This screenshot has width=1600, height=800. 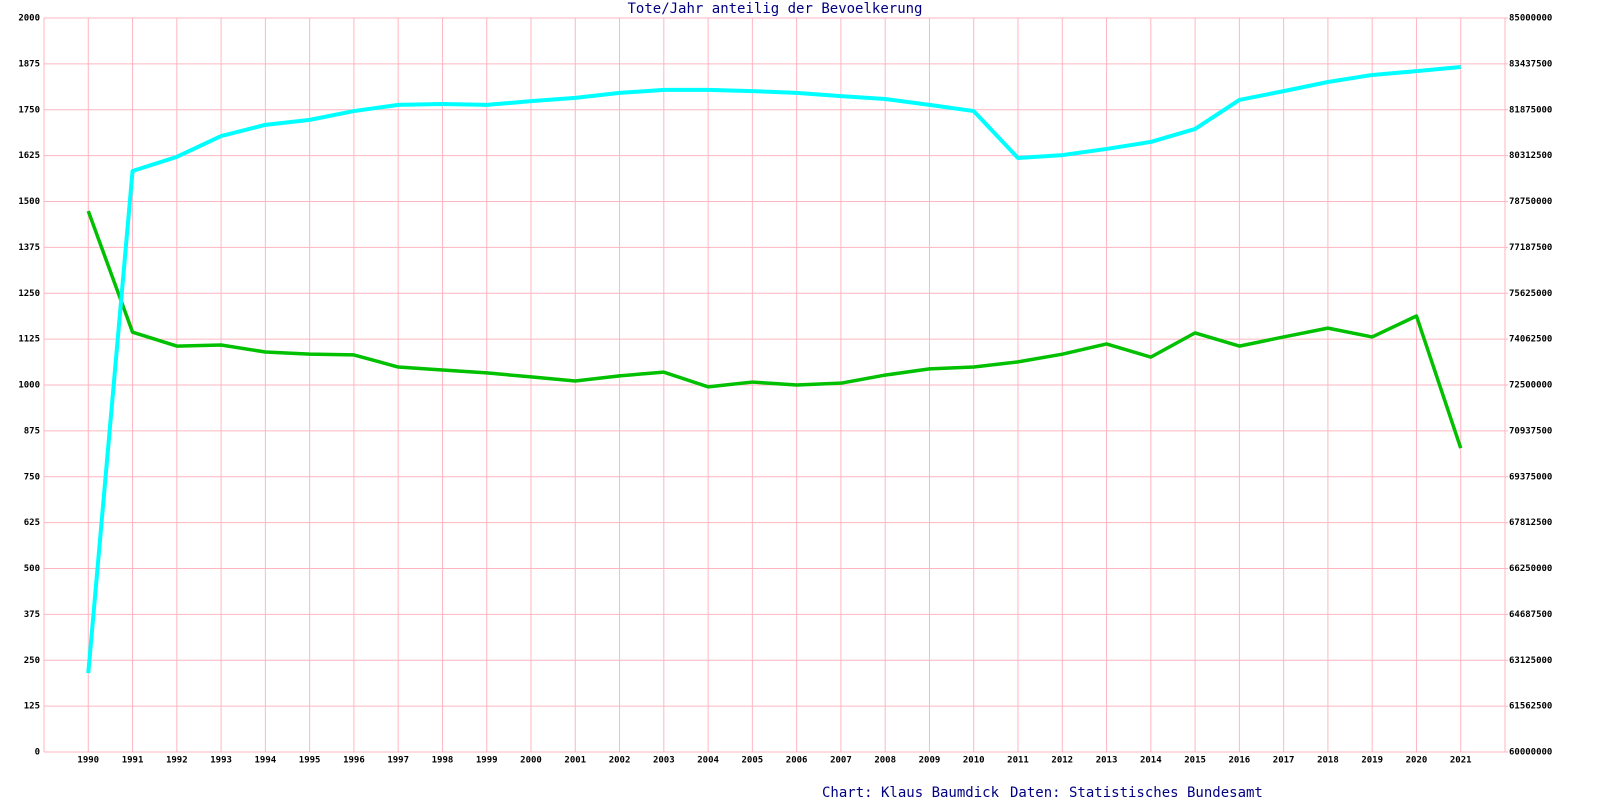 What do you see at coordinates (1530, 202) in the screenshot?
I see `y2-tick-label: 78750000` at bounding box center [1530, 202].